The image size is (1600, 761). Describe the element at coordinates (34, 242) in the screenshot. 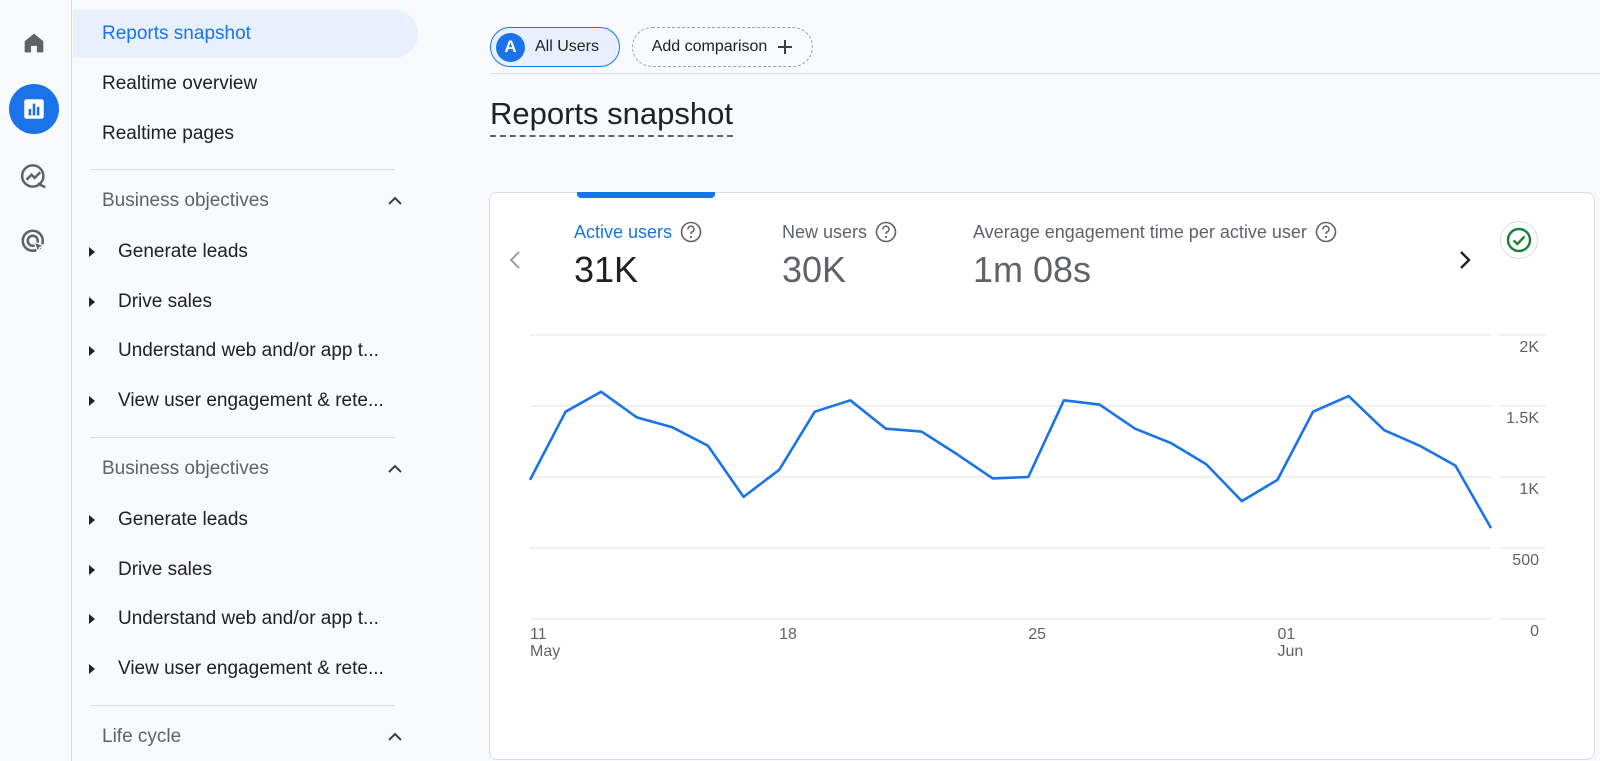

I see `advertising-icon` at that location.